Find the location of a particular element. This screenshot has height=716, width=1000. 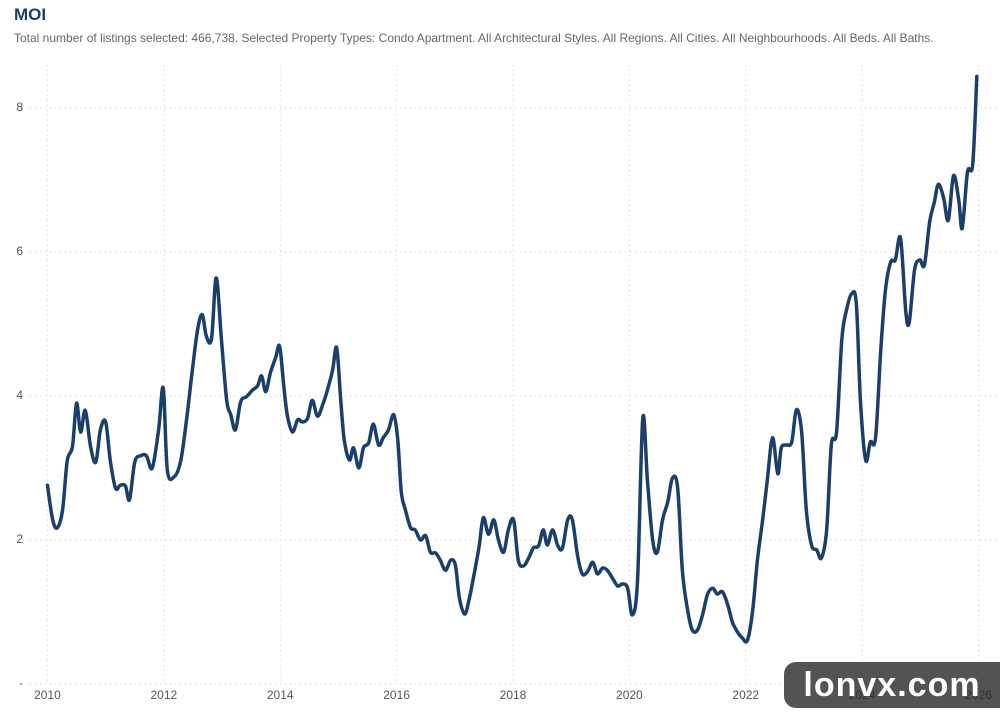

watermark: lonvx.com is located at coordinates (892, 685).